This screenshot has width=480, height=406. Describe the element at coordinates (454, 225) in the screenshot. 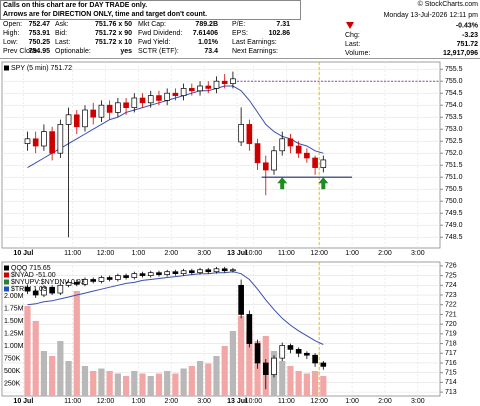

I see `y-tick-label: 749.0` at that location.